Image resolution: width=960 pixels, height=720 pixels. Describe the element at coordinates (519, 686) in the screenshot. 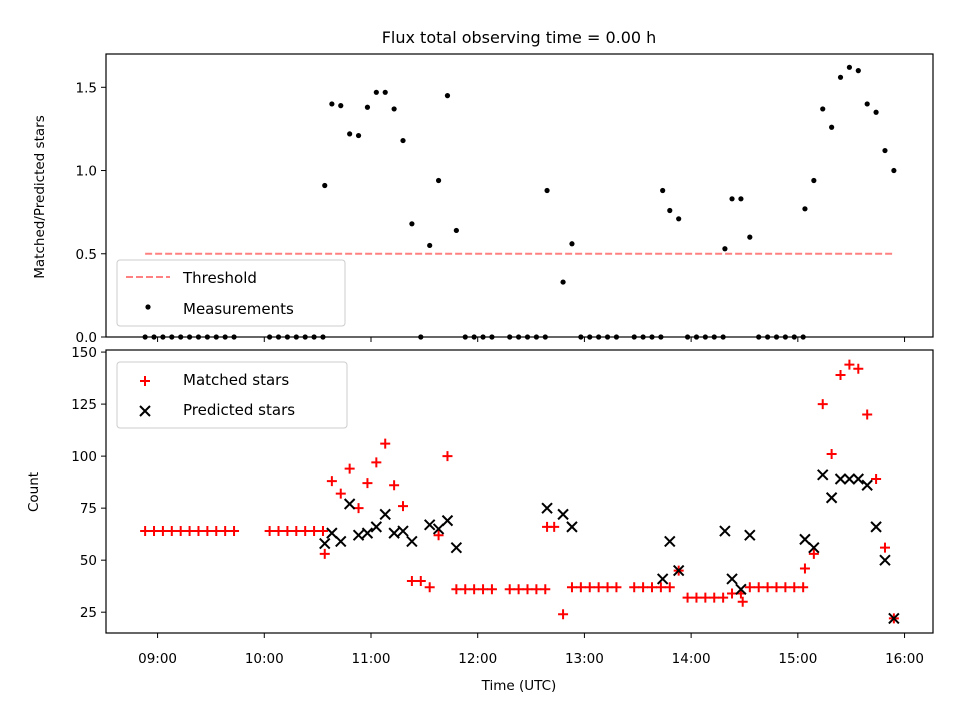

I see `bottom-x-axis-label: Time (UTC)` at that location.